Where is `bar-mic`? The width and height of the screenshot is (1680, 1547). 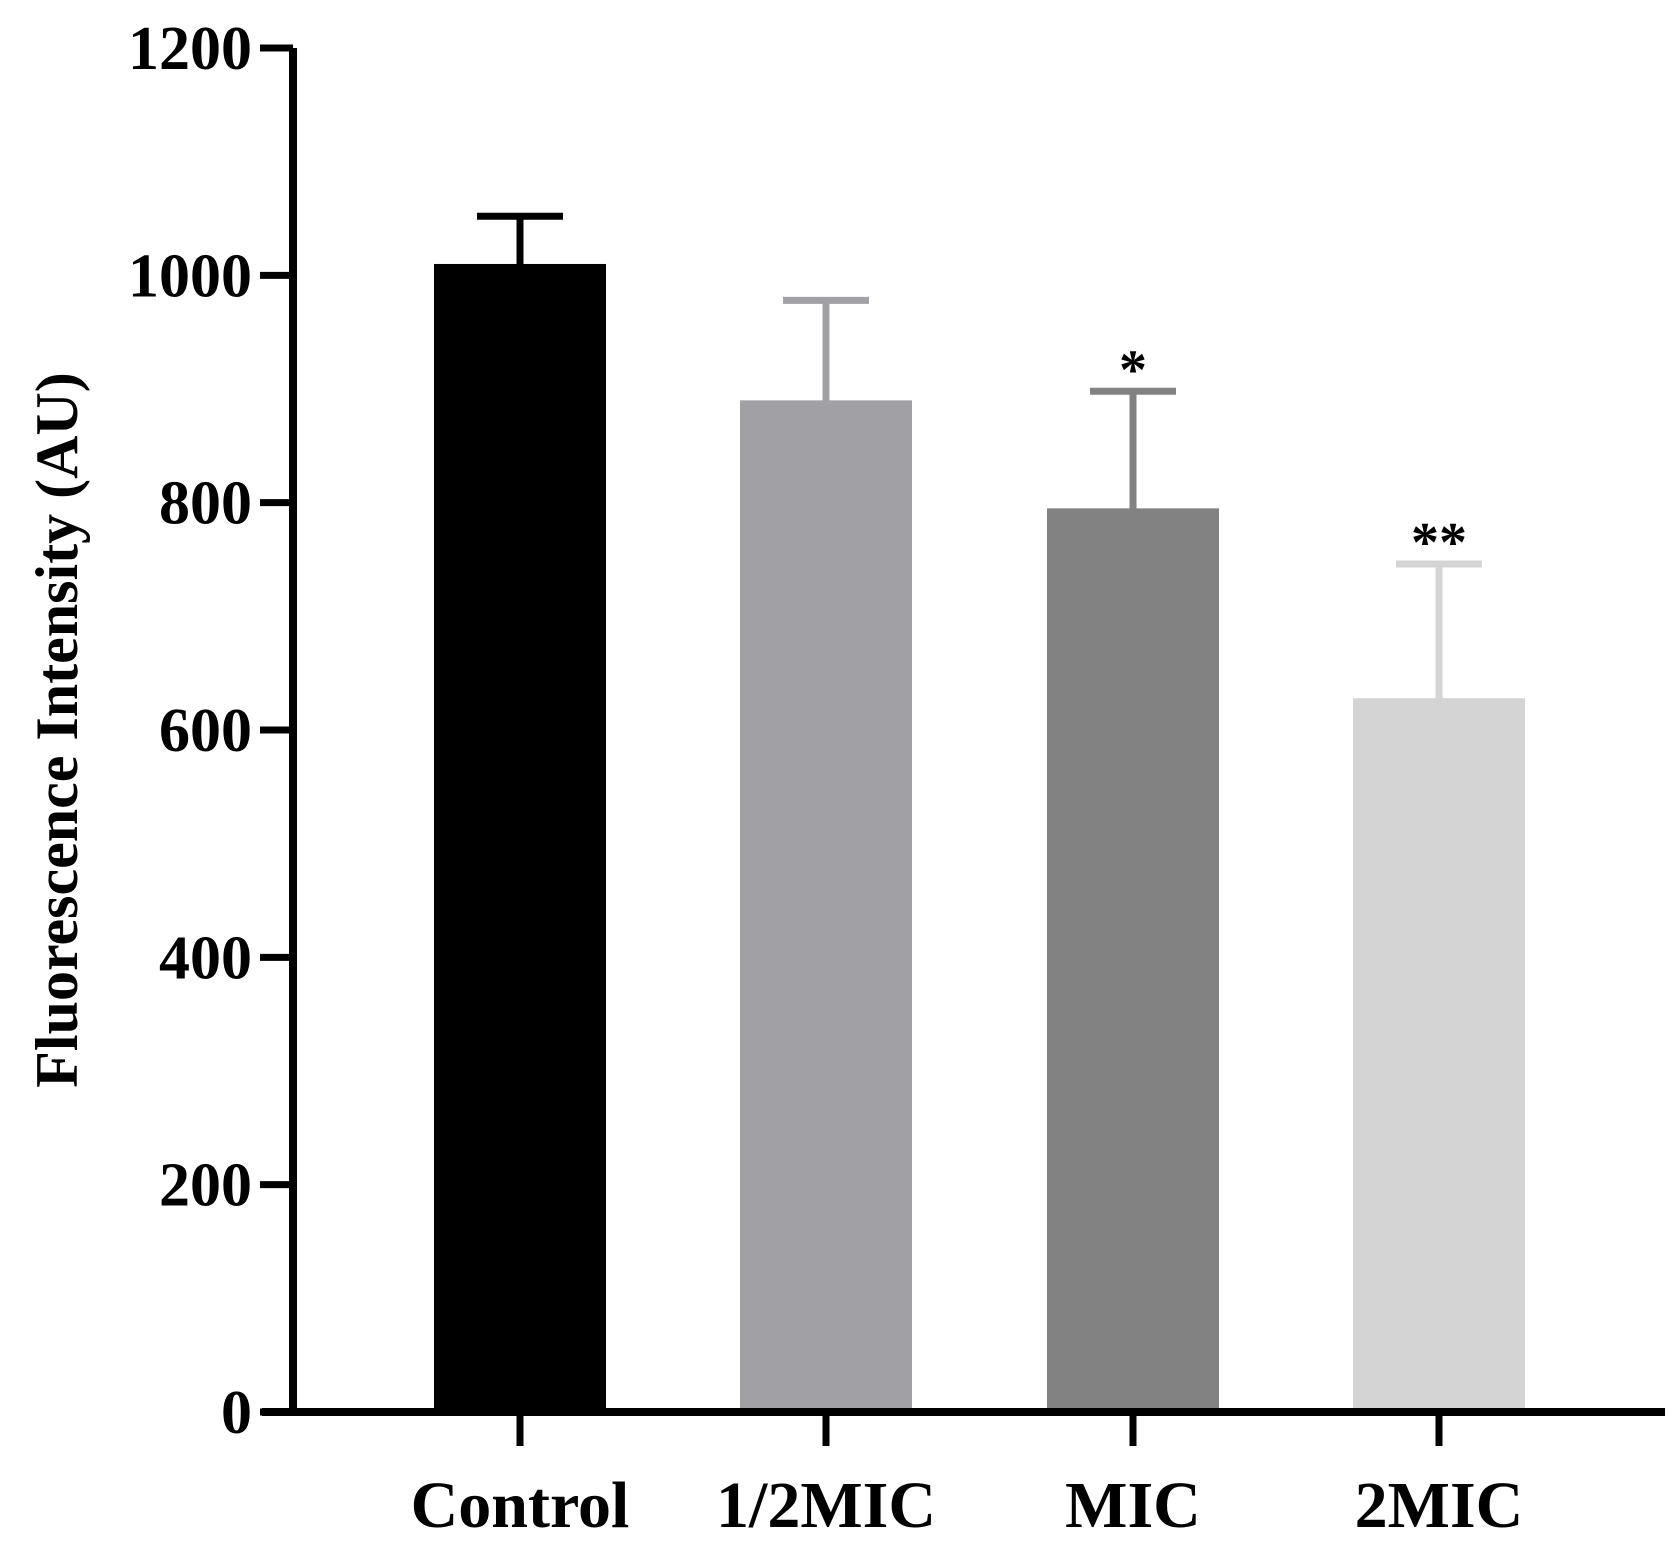 bar-mic is located at coordinates (1133, 960).